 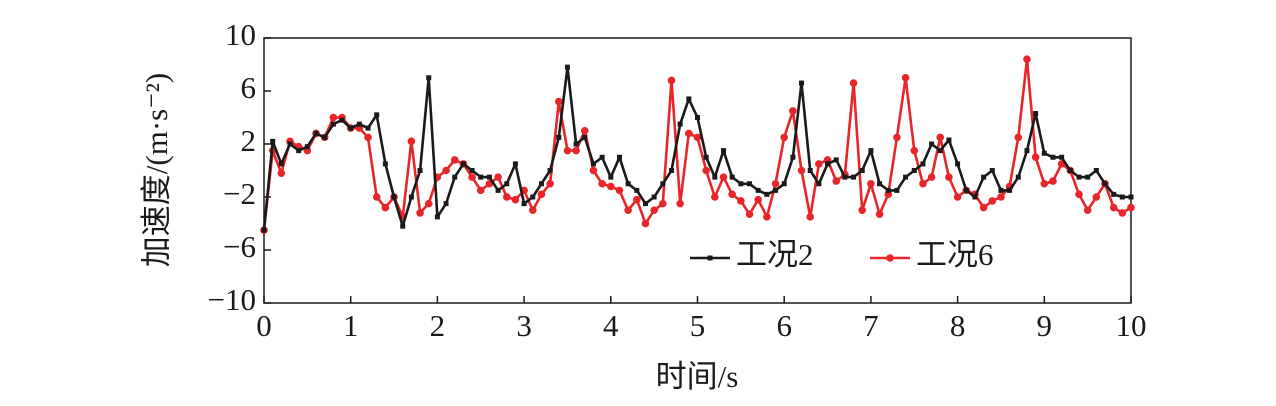 What do you see at coordinates (351, 325) in the screenshot?
I see `x-tick-label: 1` at bounding box center [351, 325].